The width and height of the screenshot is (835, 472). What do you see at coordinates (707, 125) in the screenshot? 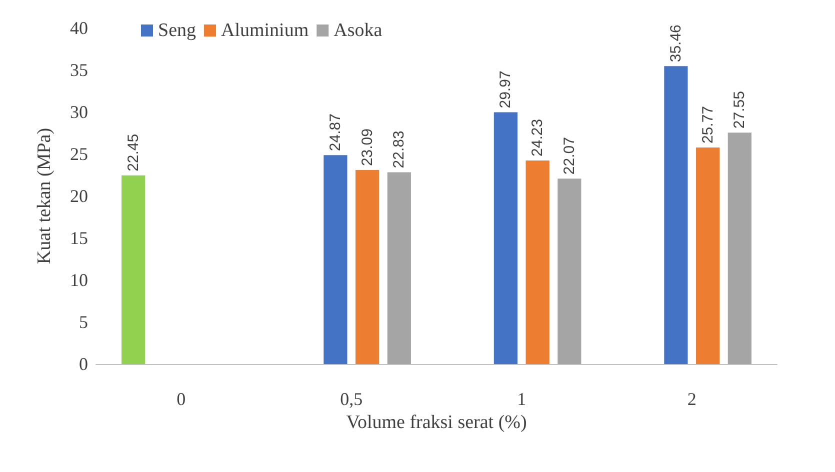
I see `data-label: 25.77` at bounding box center [707, 125].